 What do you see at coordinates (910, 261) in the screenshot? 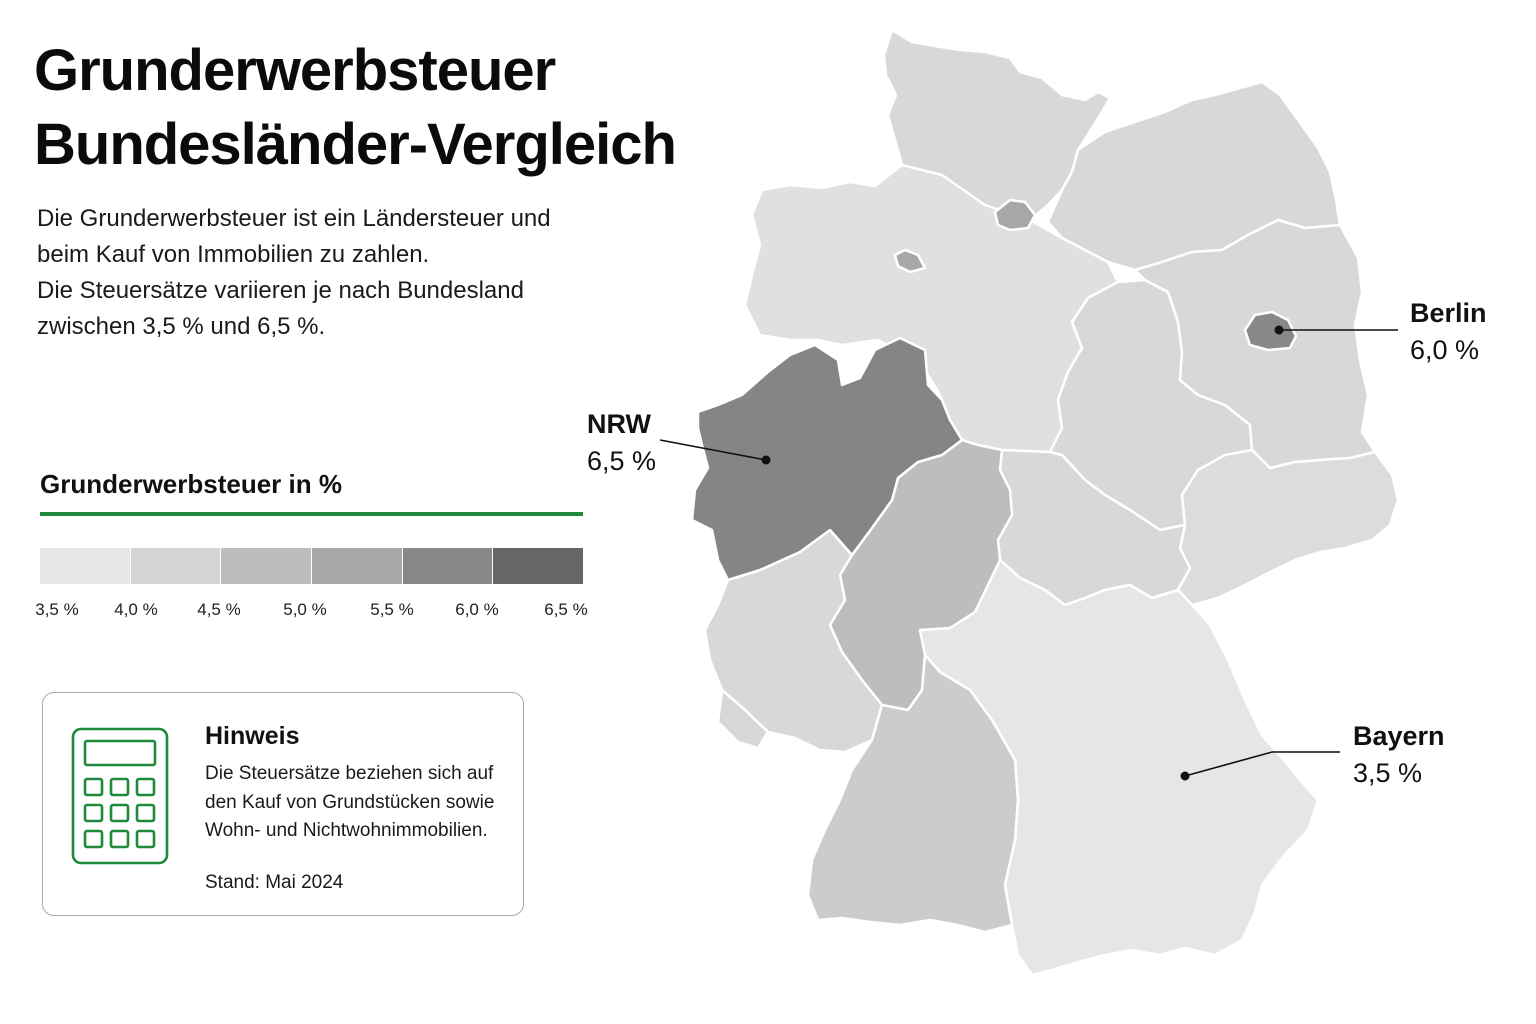
I see `state-bremen` at bounding box center [910, 261].